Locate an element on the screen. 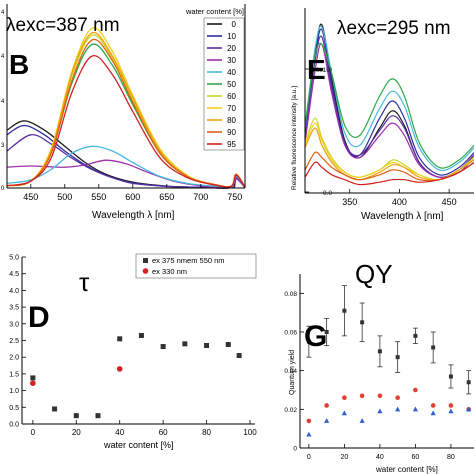  panel-g-y-tick-label-0.04: 0.04 is located at coordinates (290, 371).